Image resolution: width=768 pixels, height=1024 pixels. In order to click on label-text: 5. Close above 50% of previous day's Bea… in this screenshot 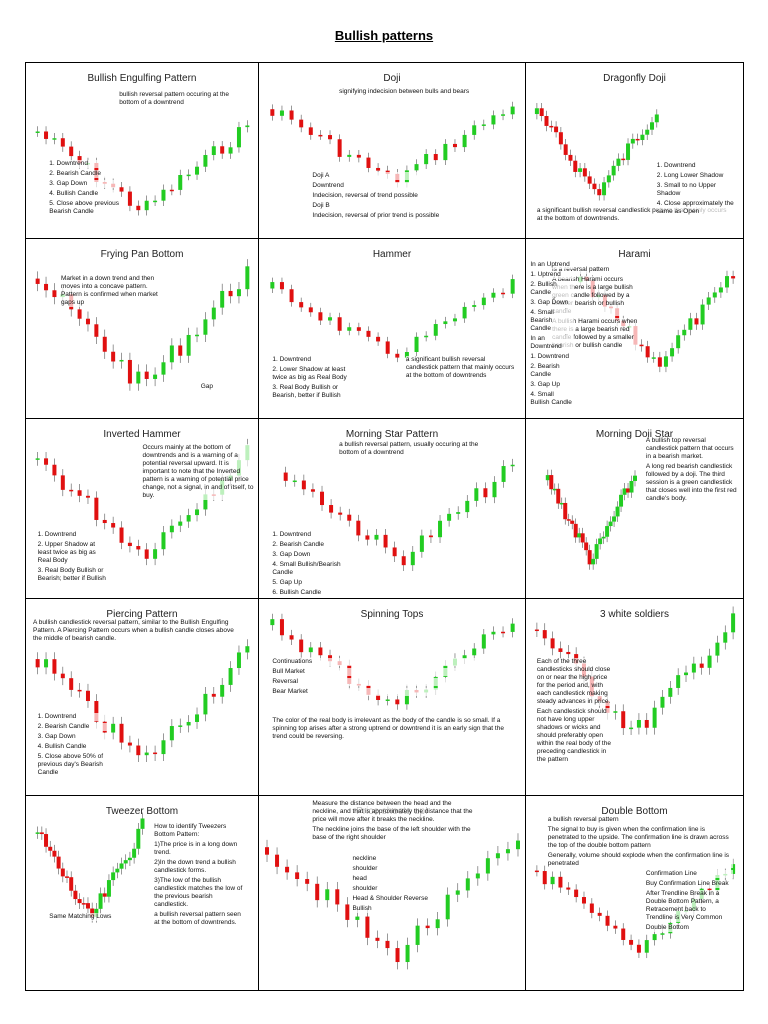, I will do `click(72, 765)`.